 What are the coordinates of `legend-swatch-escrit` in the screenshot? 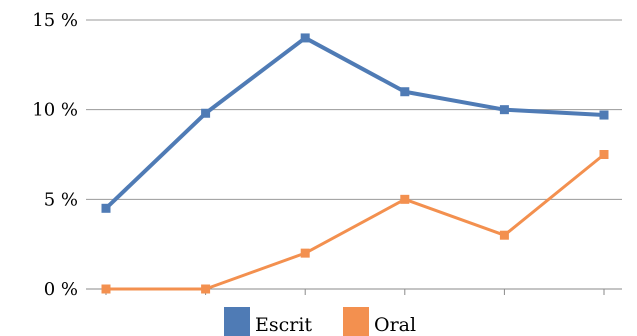 It's located at (237, 321).